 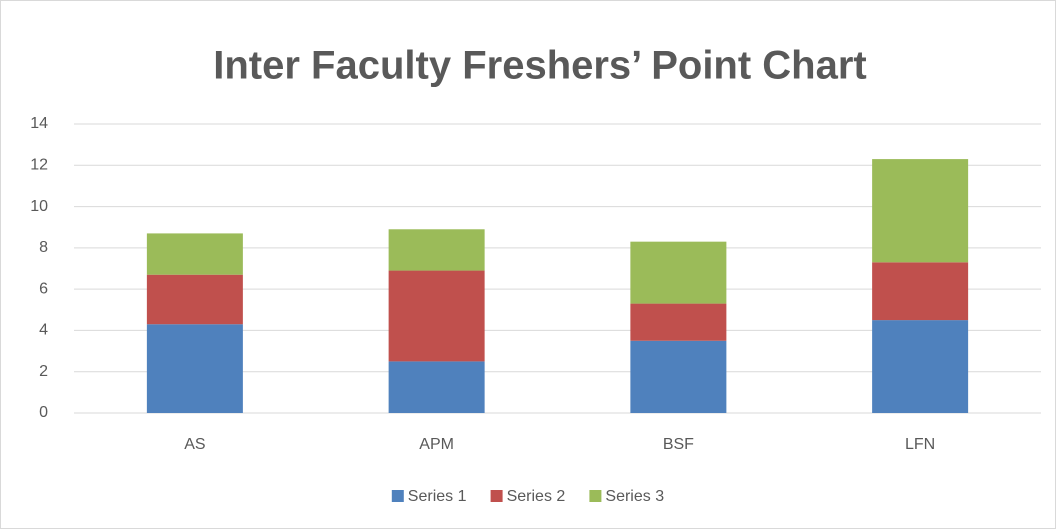 I want to click on y-tick-label: 14, so click(x=39, y=123).